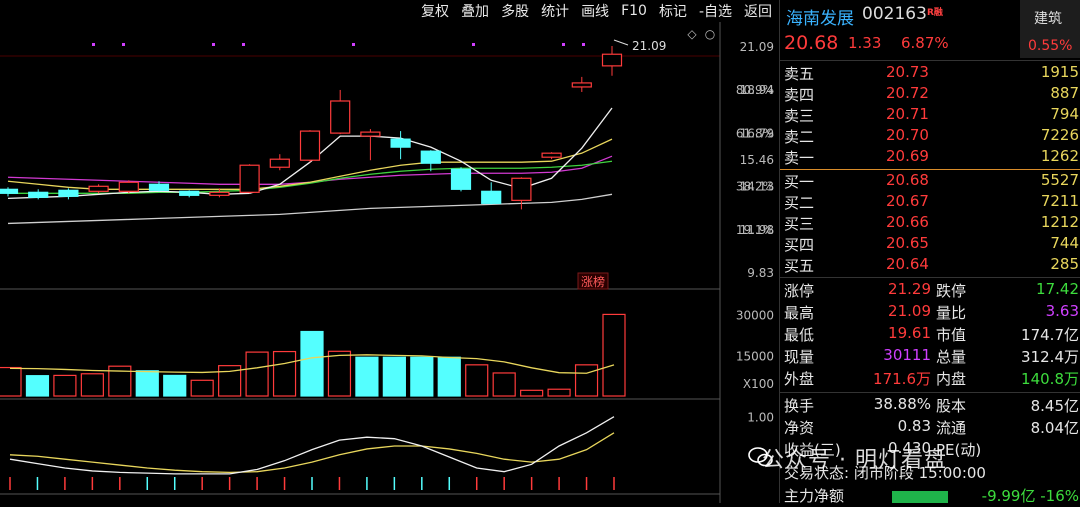 The image size is (1080, 507). I want to click on fib-pct-label: 80.9%, so click(755, 90).